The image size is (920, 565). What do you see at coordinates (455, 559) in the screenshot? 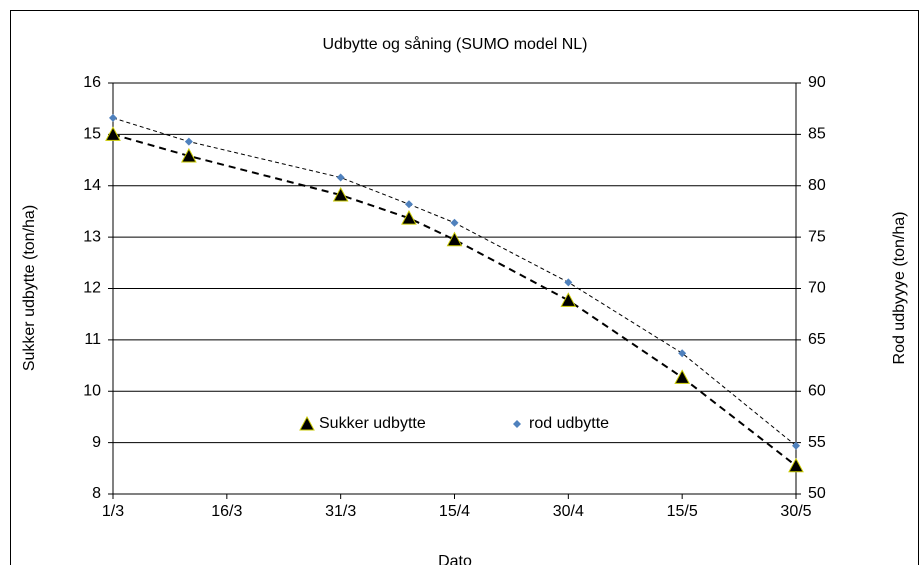
I see `x-axis-label: Dato` at bounding box center [455, 559].